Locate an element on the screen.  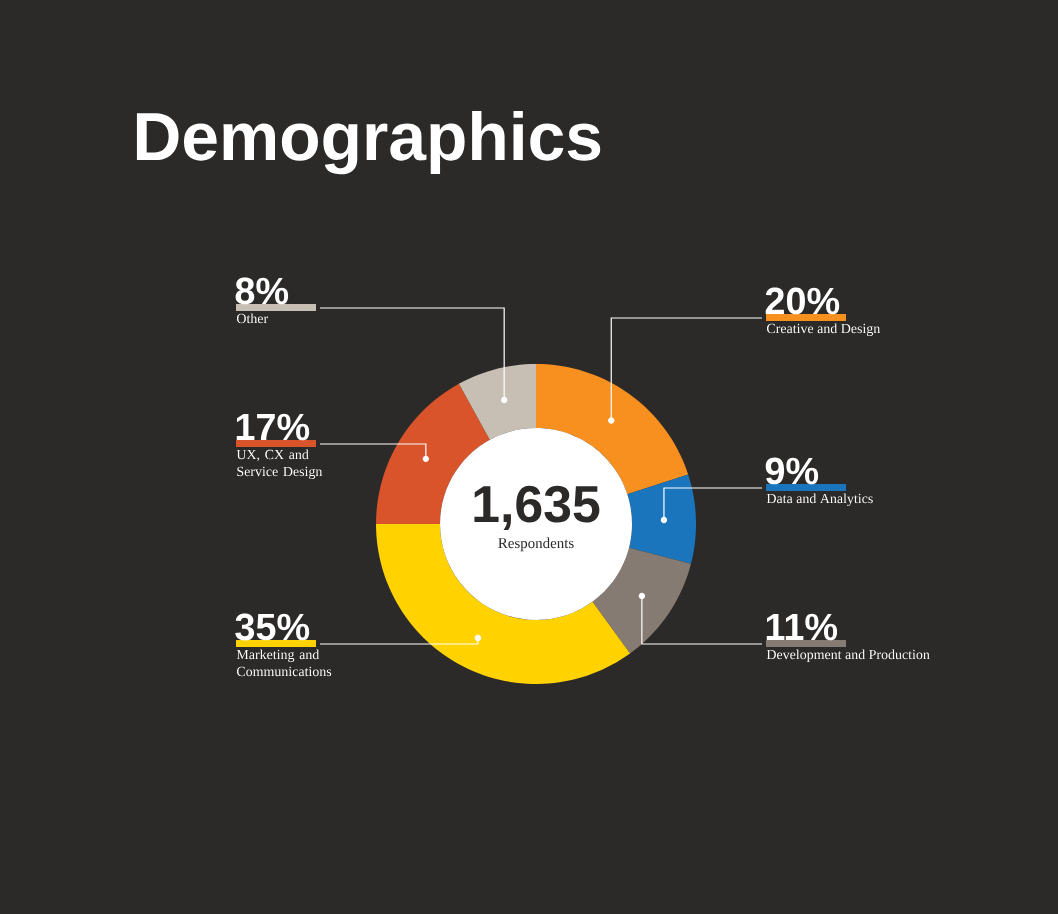
text: 1,635 is located at coordinates (537, 508).